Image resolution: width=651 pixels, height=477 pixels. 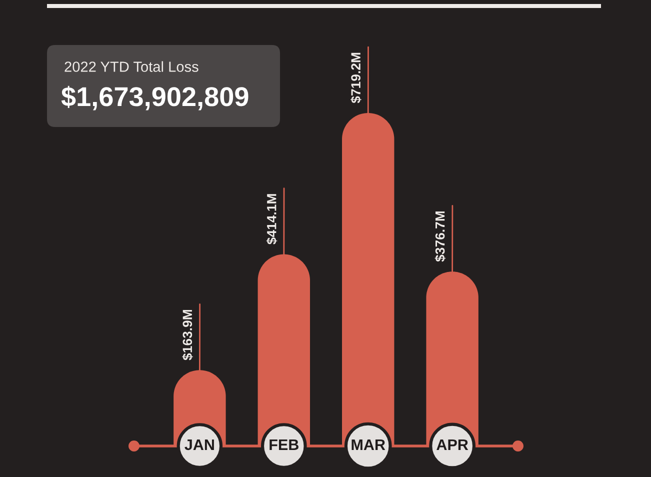 I want to click on data-label: $163.9M, so click(x=187, y=335).